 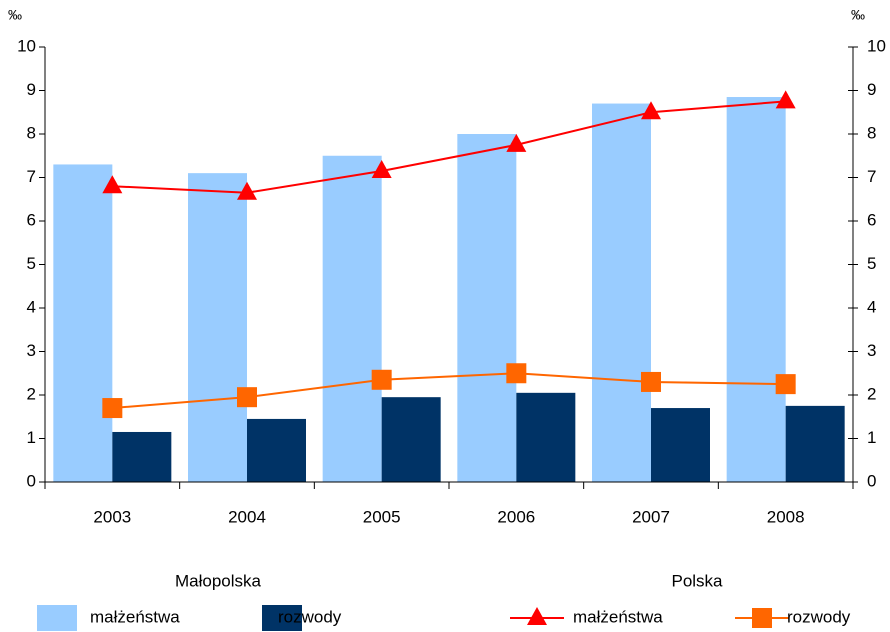 I want to click on y-tick-label: 0, so click(x=31, y=480).